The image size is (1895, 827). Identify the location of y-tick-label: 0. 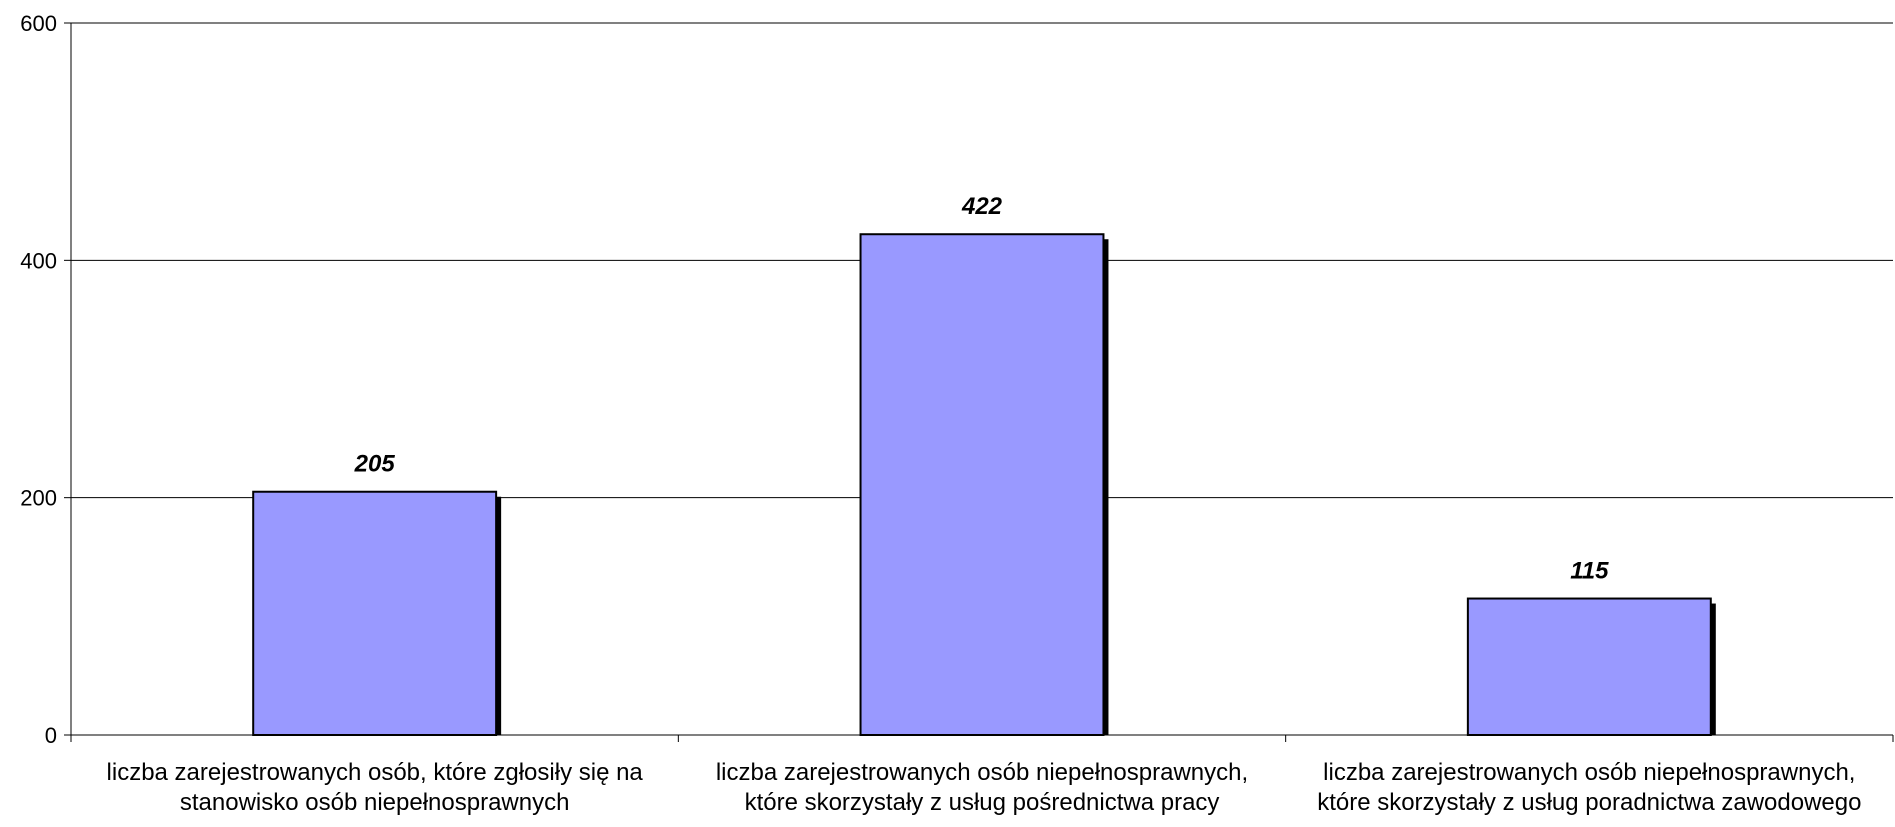
(51, 735).